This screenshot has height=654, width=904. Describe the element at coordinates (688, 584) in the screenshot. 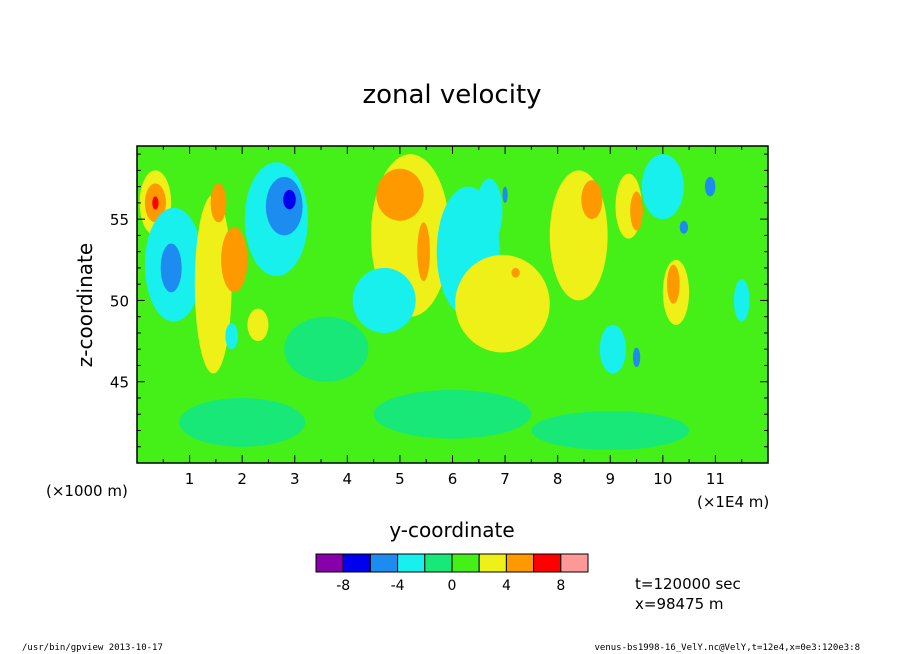

I see `time-annotation: t=120000 sec` at that location.